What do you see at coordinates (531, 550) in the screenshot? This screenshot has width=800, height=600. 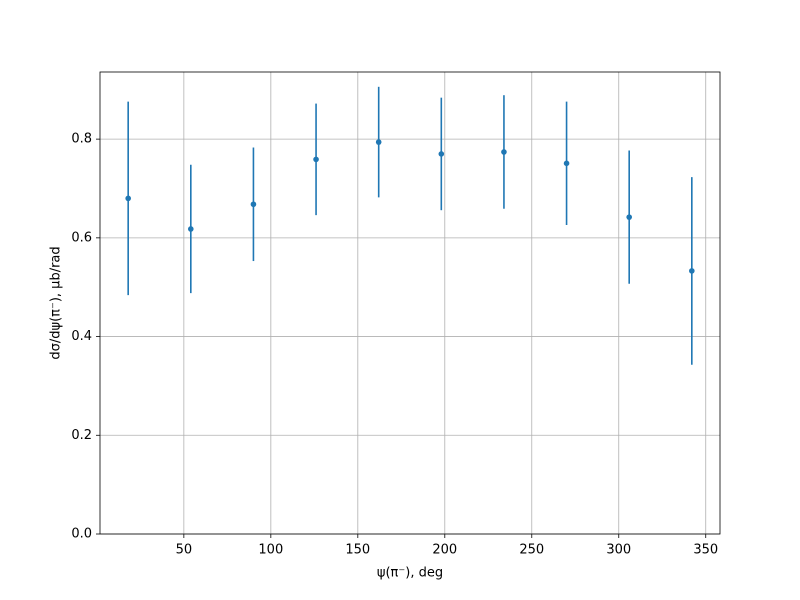 I see `x-tick-label: 250` at bounding box center [531, 550].